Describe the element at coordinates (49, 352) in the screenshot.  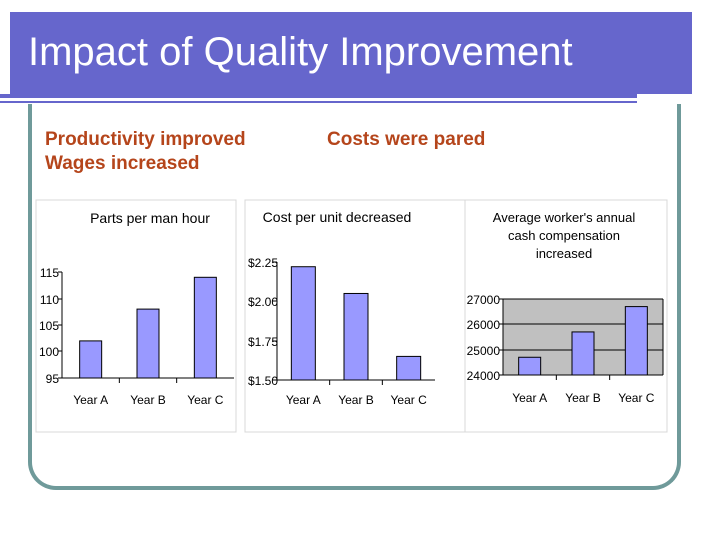
I see `chart1-y-tick-label: 100` at that location.